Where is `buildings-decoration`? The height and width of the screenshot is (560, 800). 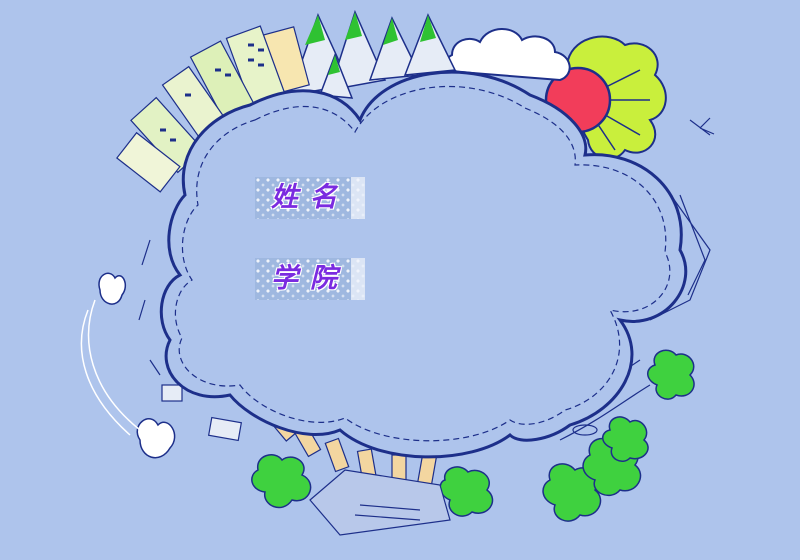
buildings-decoration is located at coordinates (213, 109).